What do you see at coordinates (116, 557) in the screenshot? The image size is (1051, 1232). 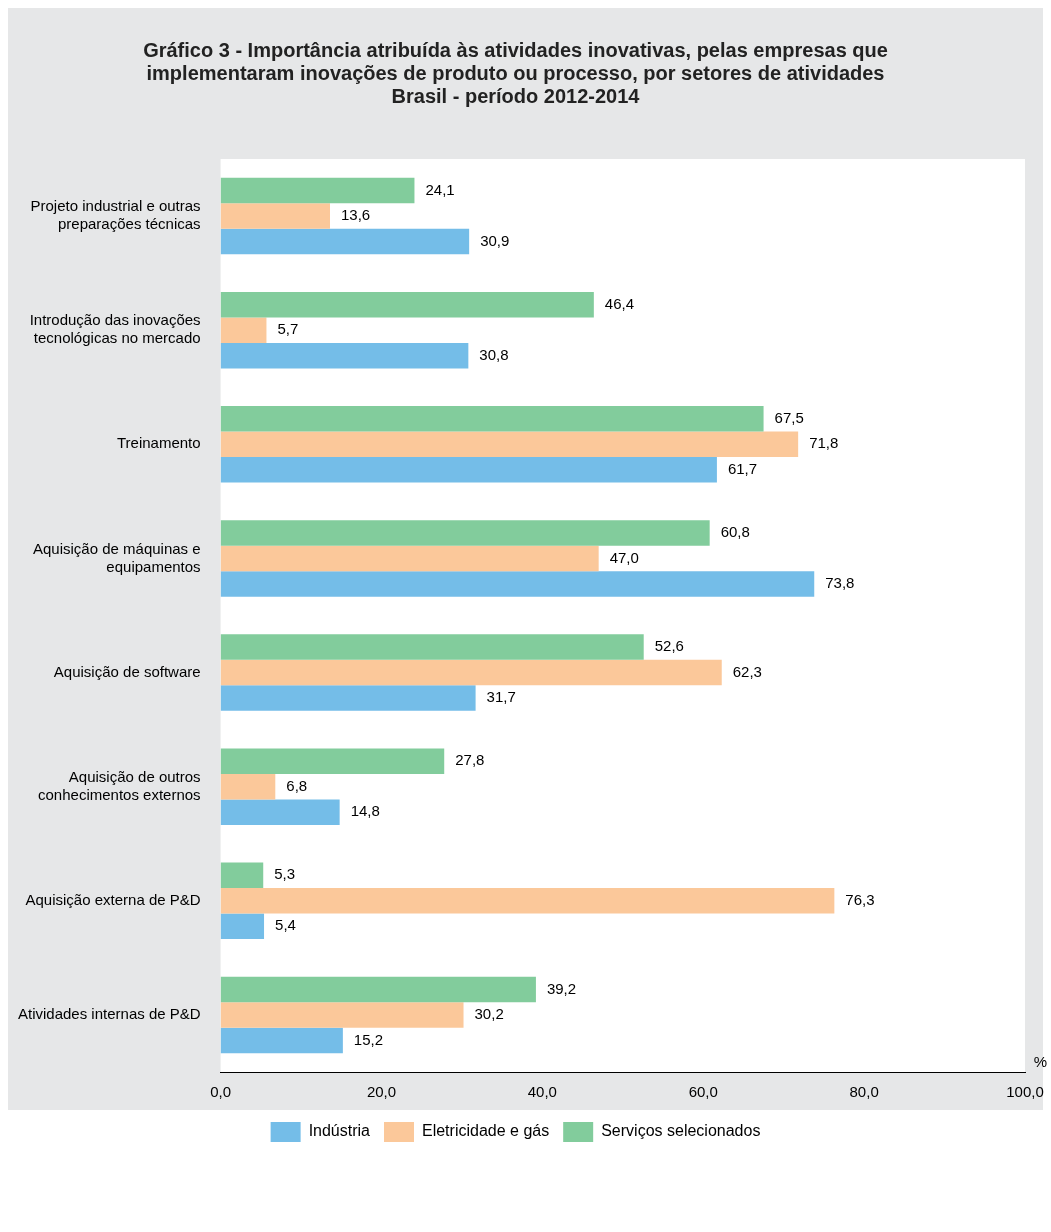 I see `y-tick-label: Aquisição de máquinas e equipamentos` at bounding box center [116, 557].